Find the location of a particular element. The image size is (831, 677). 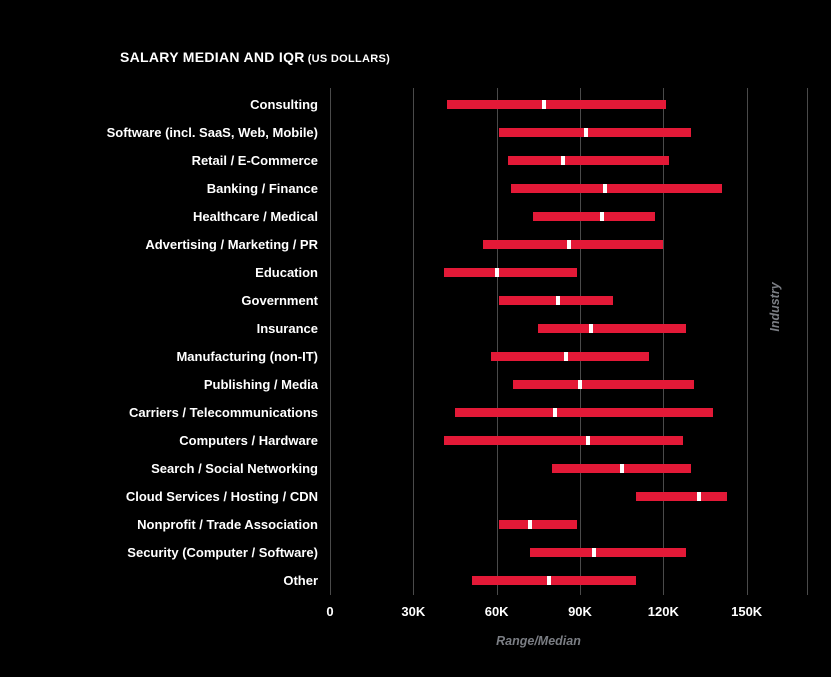

category-label: Search / Social Networking is located at coordinates (234, 468).